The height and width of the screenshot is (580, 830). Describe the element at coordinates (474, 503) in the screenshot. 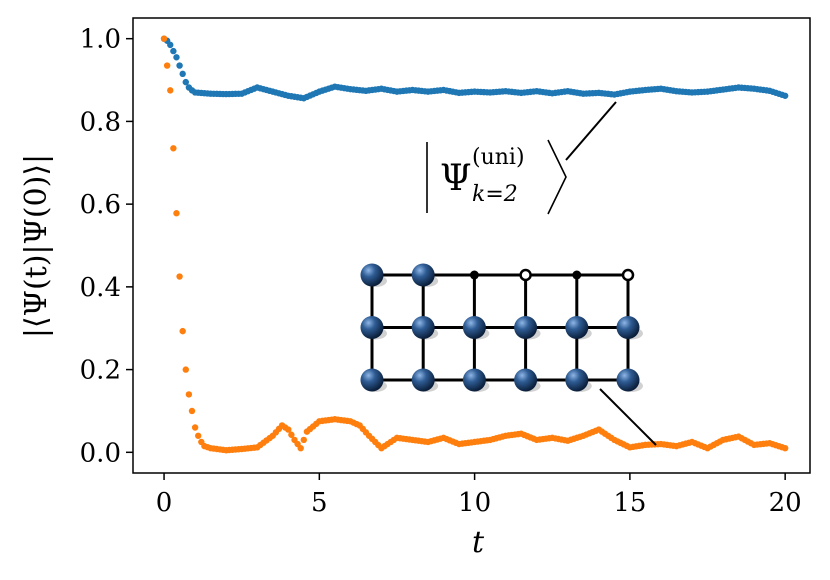

I see `x-tick-label: 10` at that location.